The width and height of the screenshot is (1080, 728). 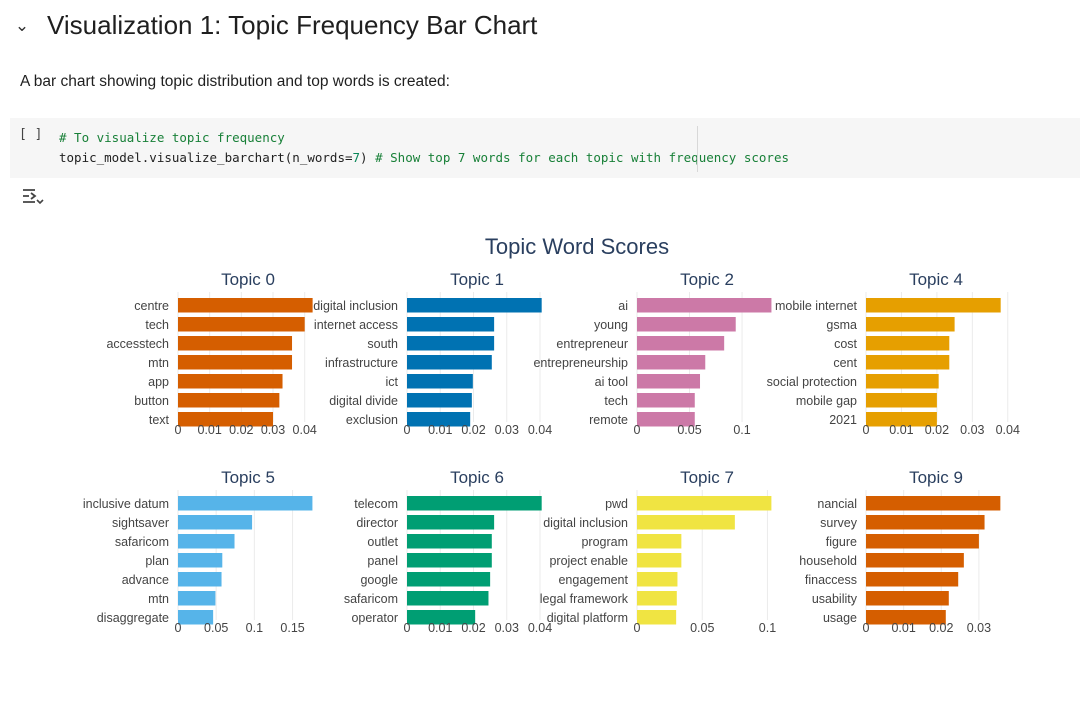 What do you see at coordinates (356, 157) in the screenshot?
I see `code-number: 7` at bounding box center [356, 157].